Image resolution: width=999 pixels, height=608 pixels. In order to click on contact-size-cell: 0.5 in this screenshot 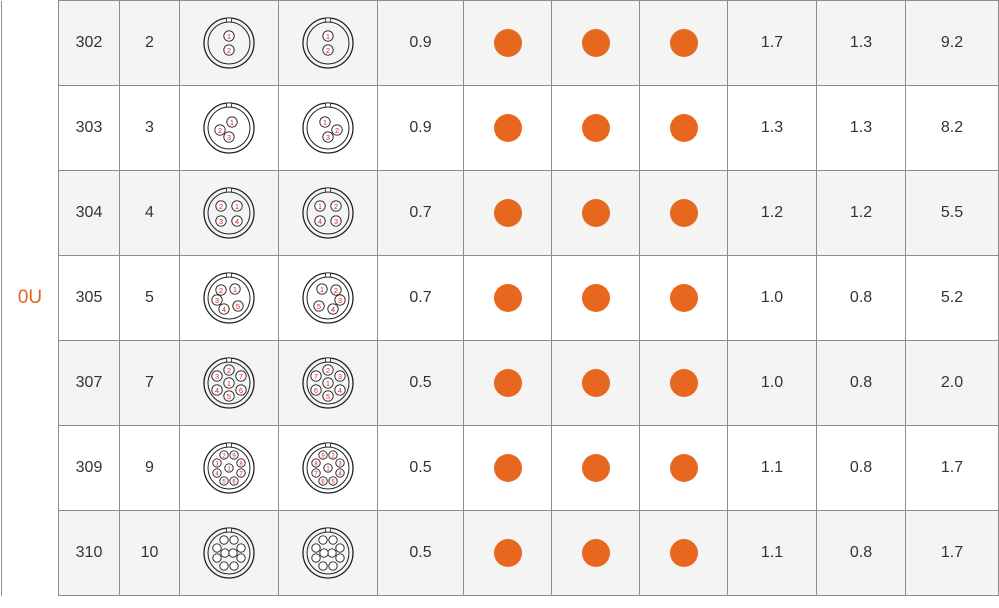, I will do `click(420, 553)`.